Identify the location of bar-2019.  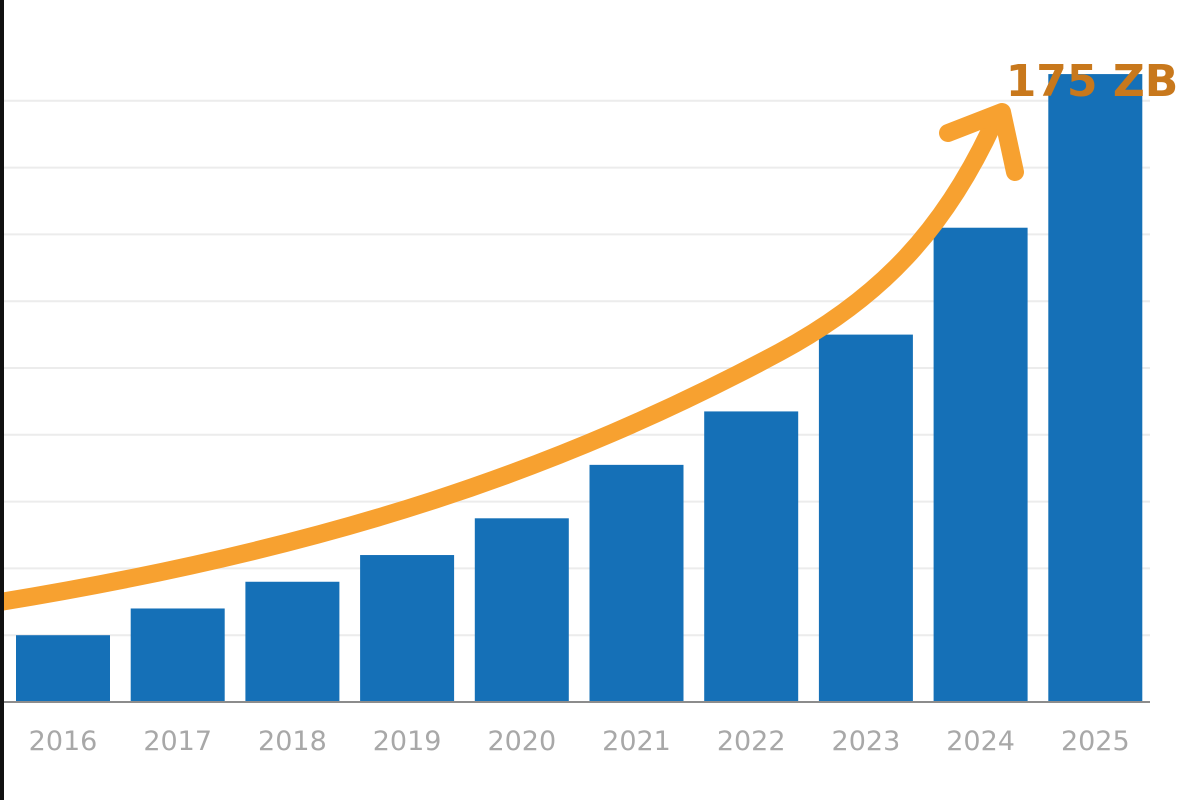
(407, 628).